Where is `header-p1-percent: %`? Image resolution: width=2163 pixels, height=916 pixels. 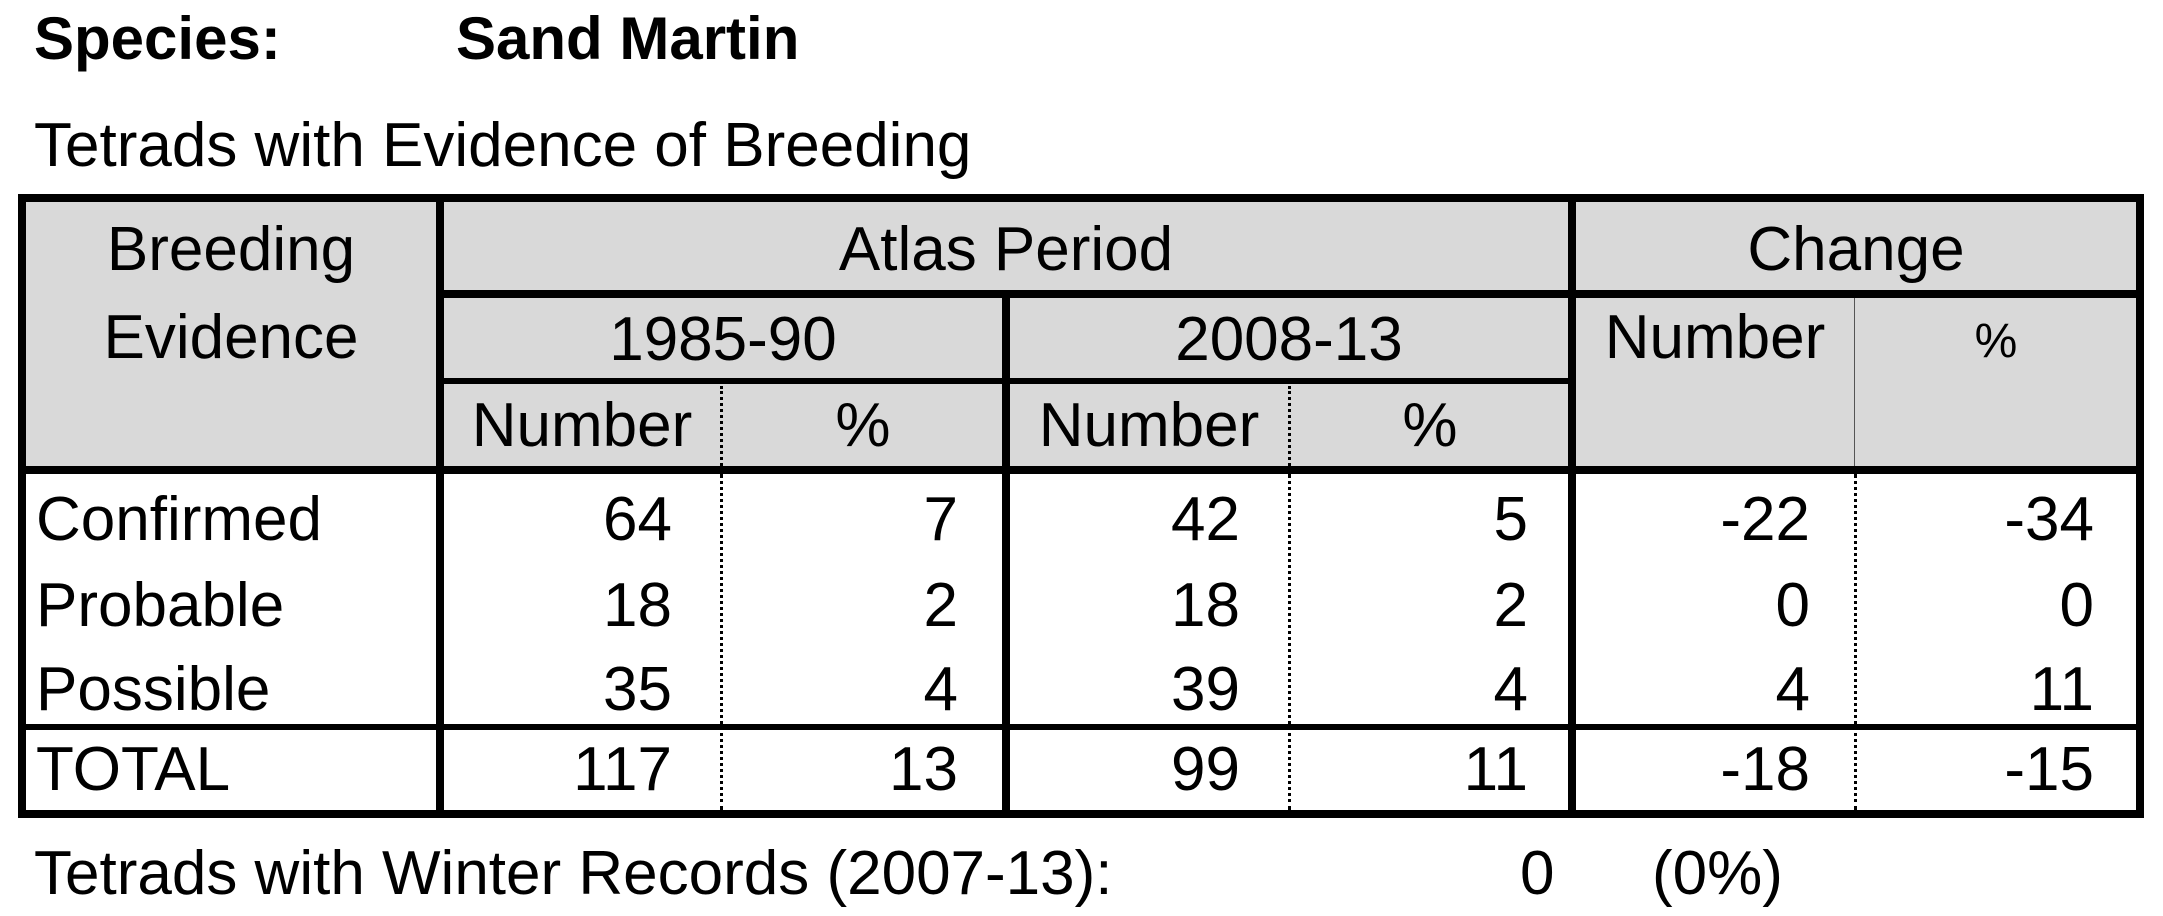 header-p1-percent: % is located at coordinates (863, 425).